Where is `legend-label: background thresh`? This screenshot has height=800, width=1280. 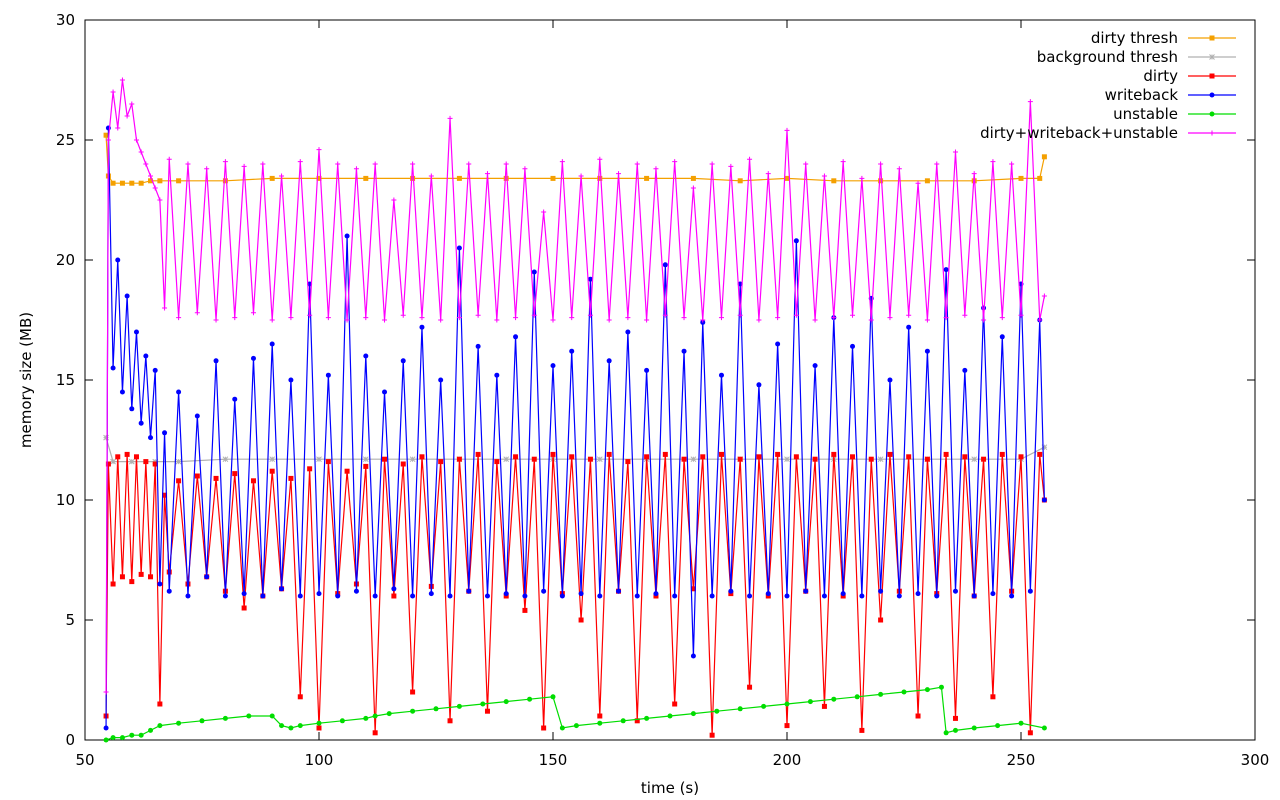 legend-label: background thresh is located at coordinates (1107, 57).